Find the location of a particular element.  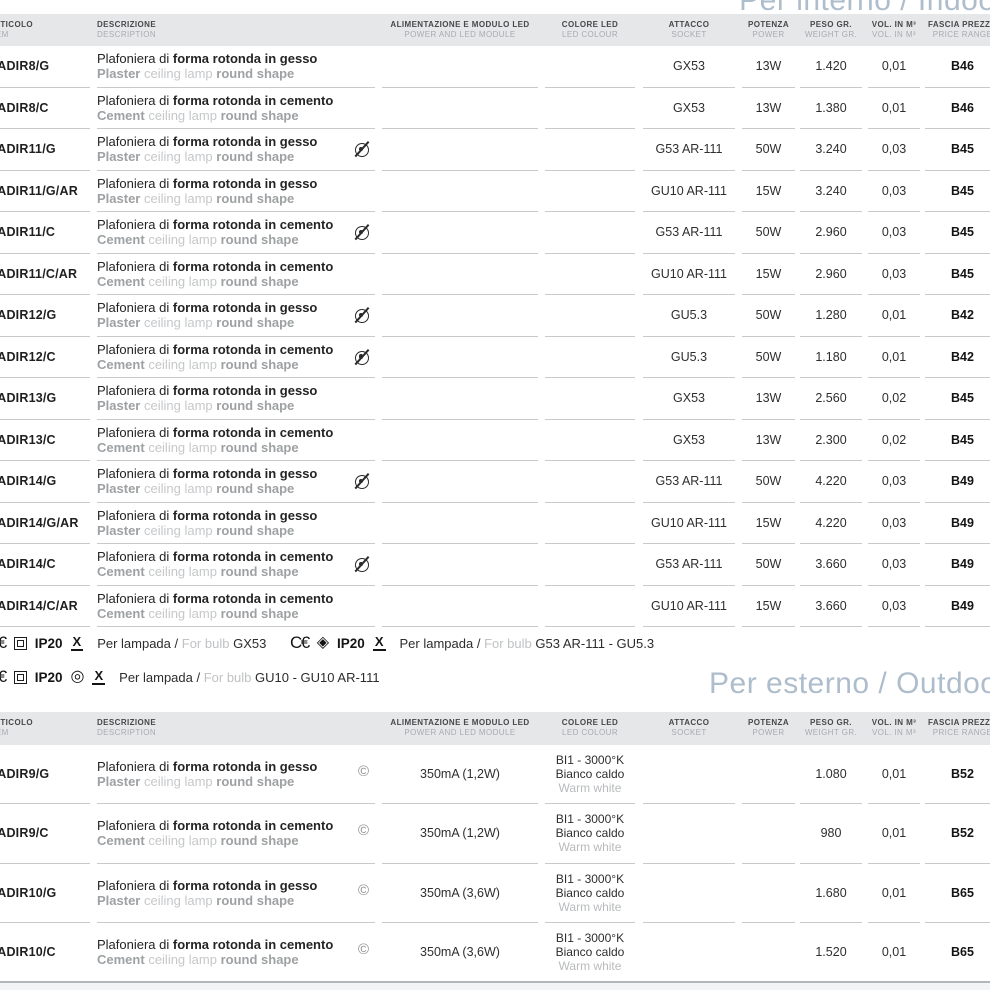

item-code: NADIR11/C is located at coordinates (28, 232).